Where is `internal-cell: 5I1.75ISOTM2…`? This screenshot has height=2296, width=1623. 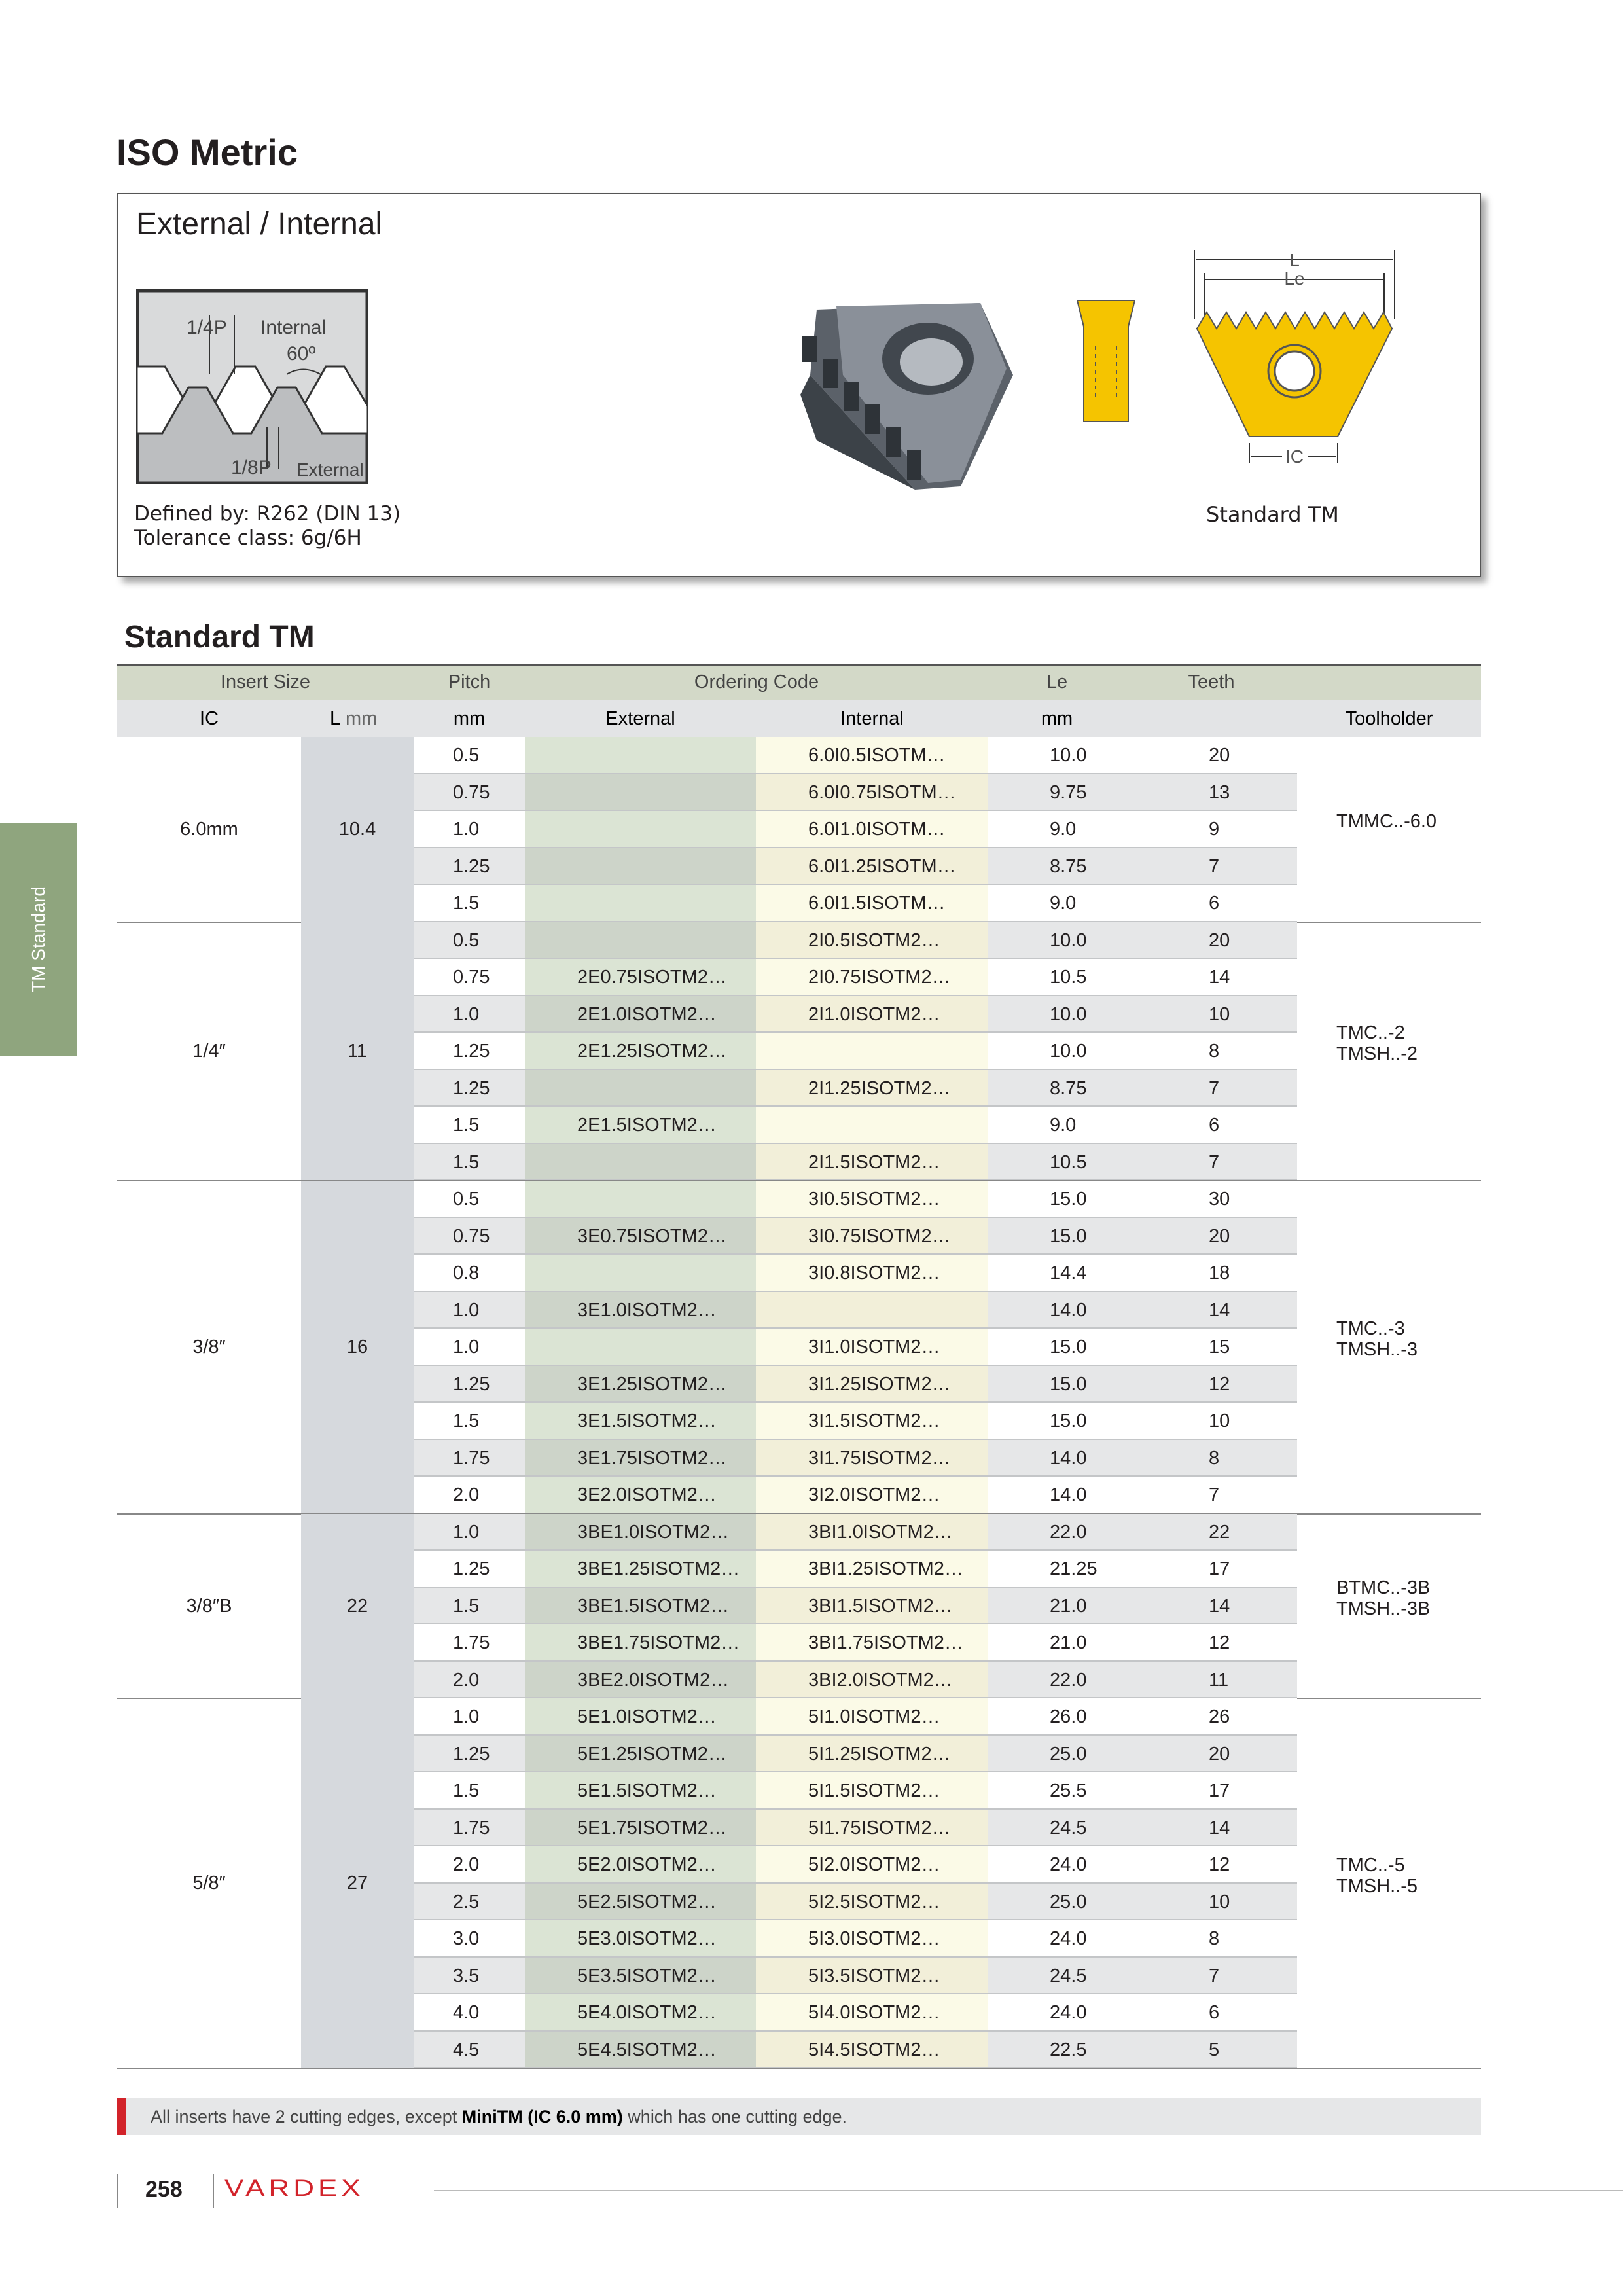
internal-cell: 5I1.75ISOTM2… is located at coordinates (872, 1827).